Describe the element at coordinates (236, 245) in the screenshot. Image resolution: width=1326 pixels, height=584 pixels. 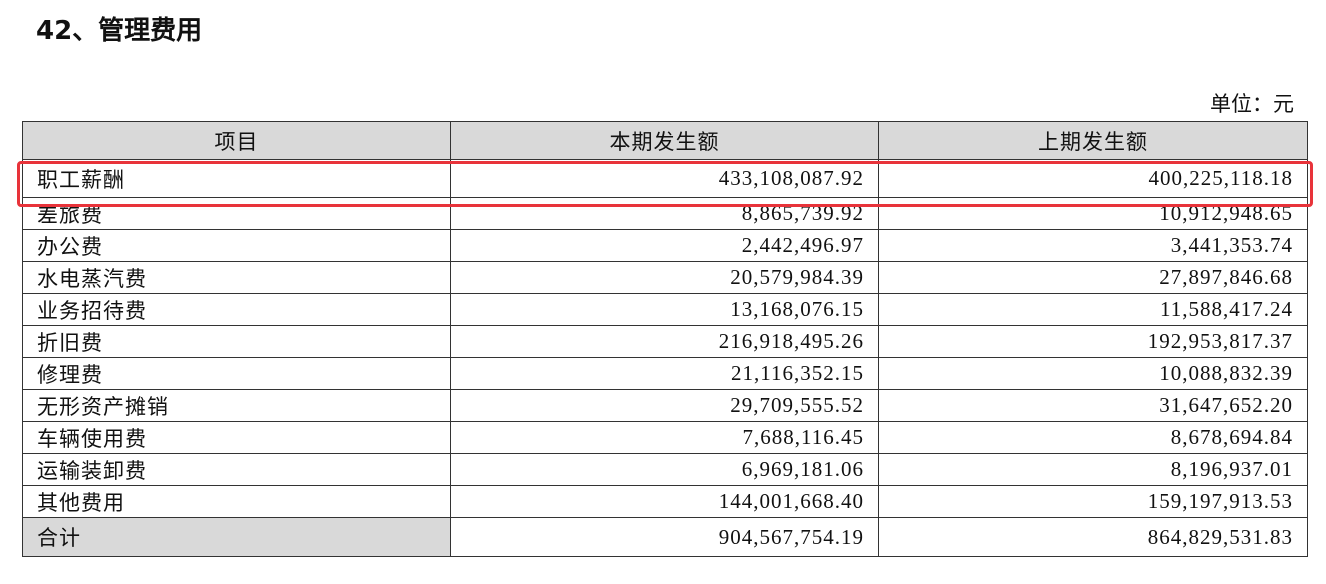
I see `item-cell: 办公费` at that location.